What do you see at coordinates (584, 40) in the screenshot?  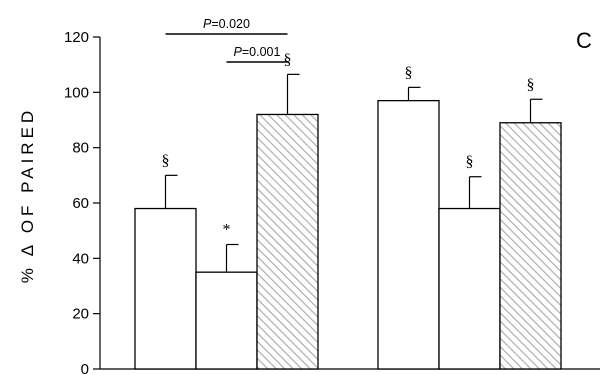 I see `panel-label: C` at bounding box center [584, 40].